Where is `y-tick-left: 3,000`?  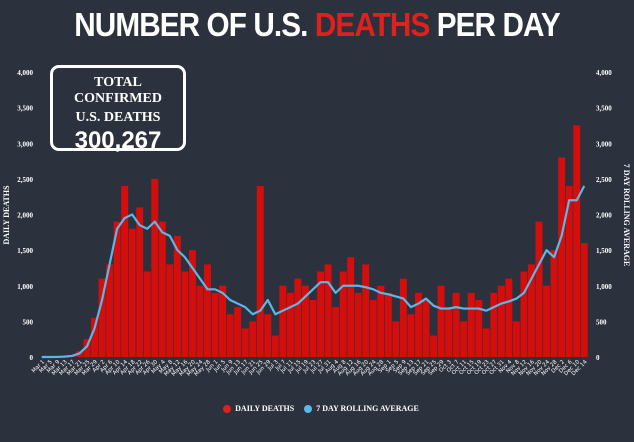 y-tick-left: 3,000 is located at coordinates (25, 144).